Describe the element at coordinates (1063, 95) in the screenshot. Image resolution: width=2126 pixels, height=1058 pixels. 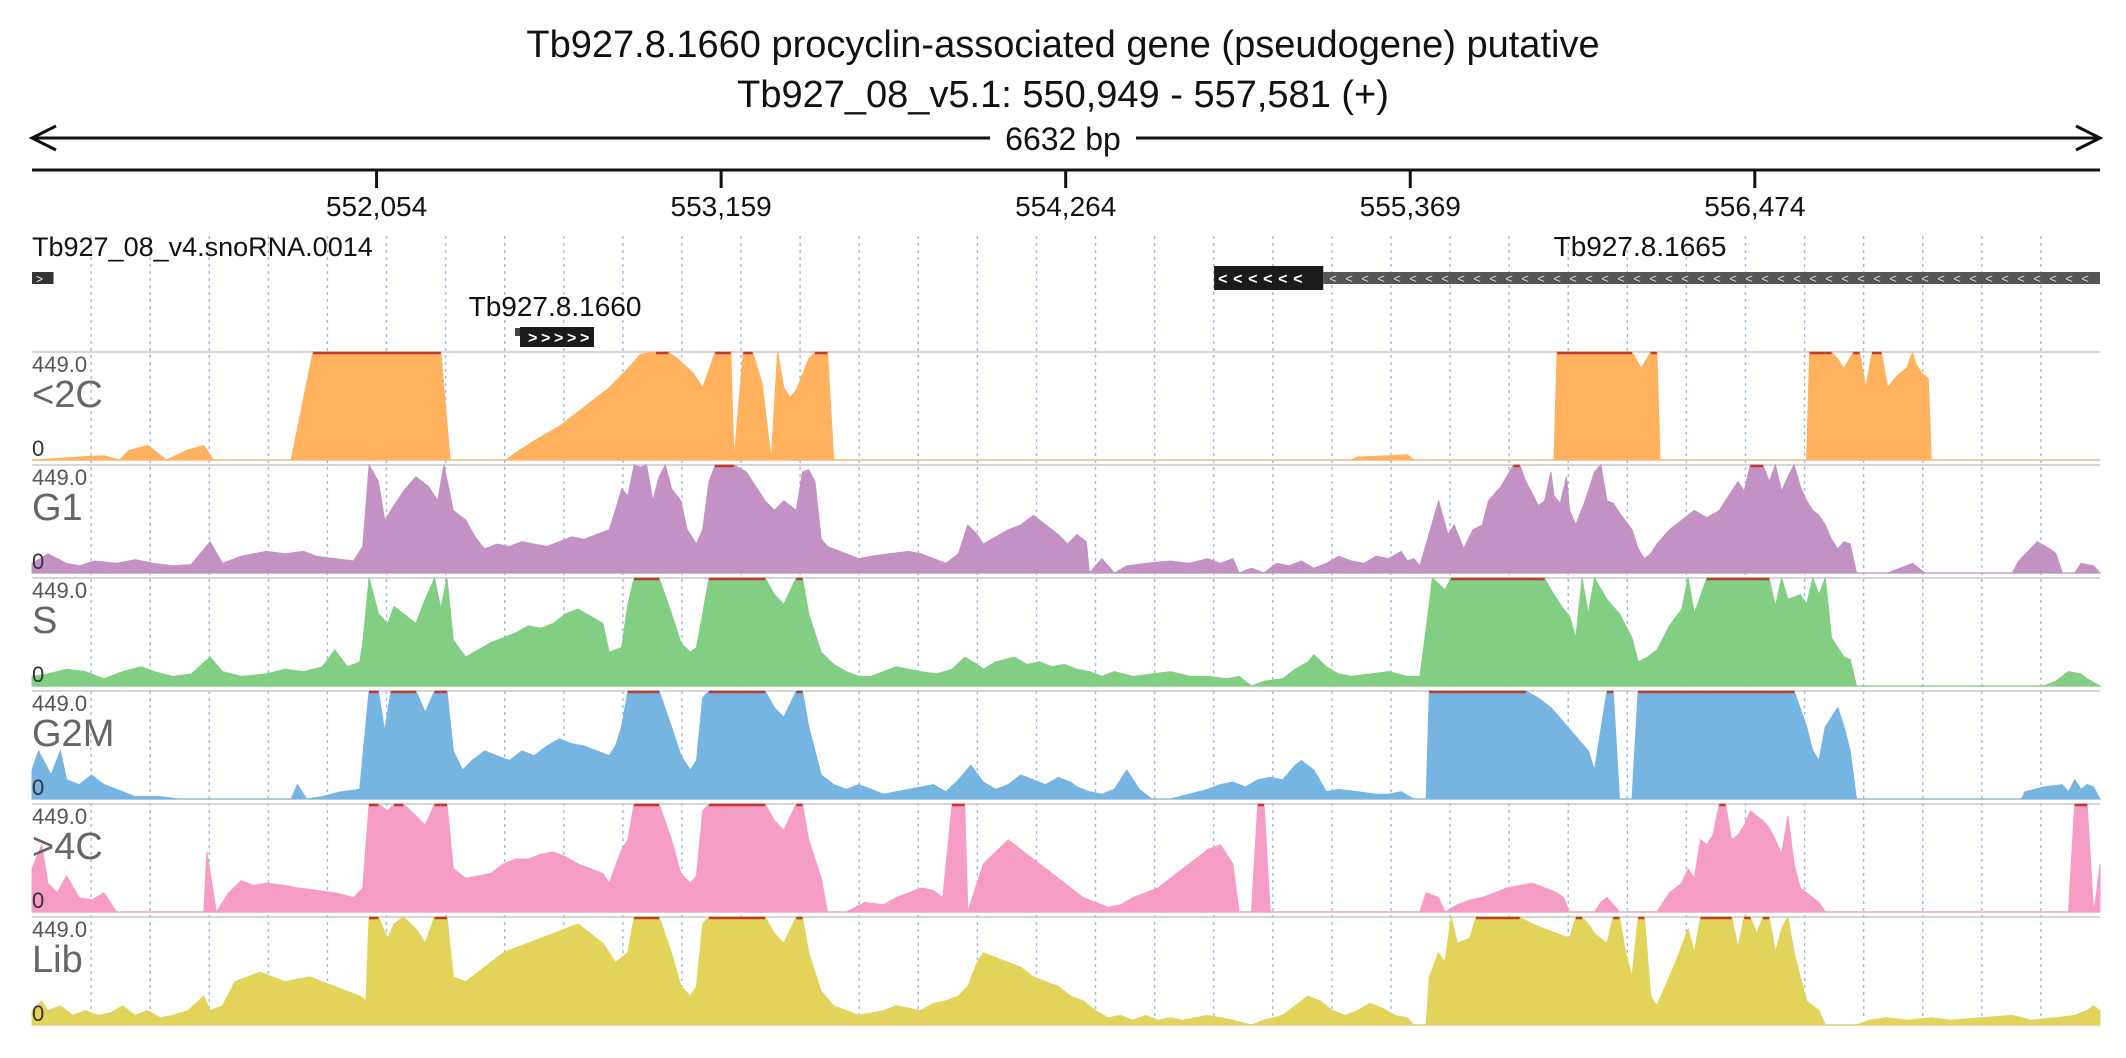
I see `gene-location: Tb927_08_v5.1: 550,949 - 557,581 (+)` at that location.